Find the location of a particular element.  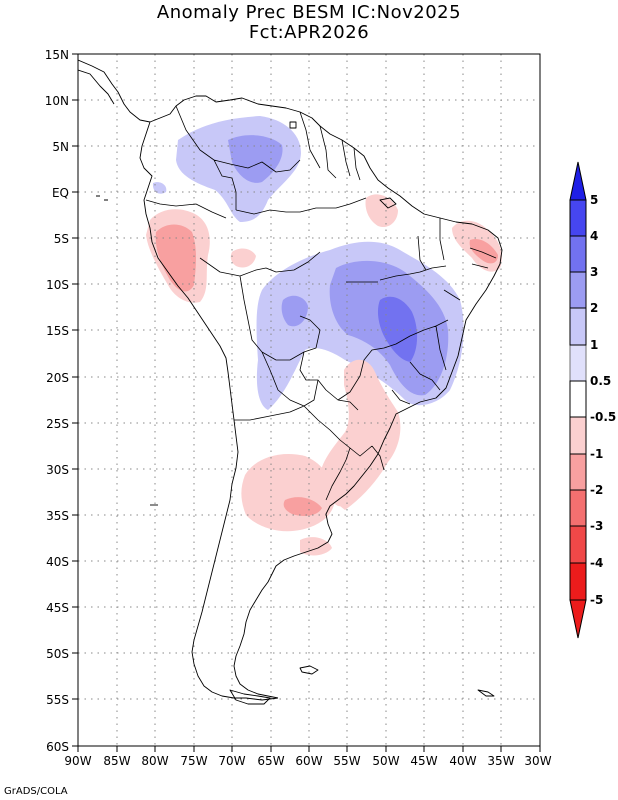

tierra-del-fuego is located at coordinates (250, 697).